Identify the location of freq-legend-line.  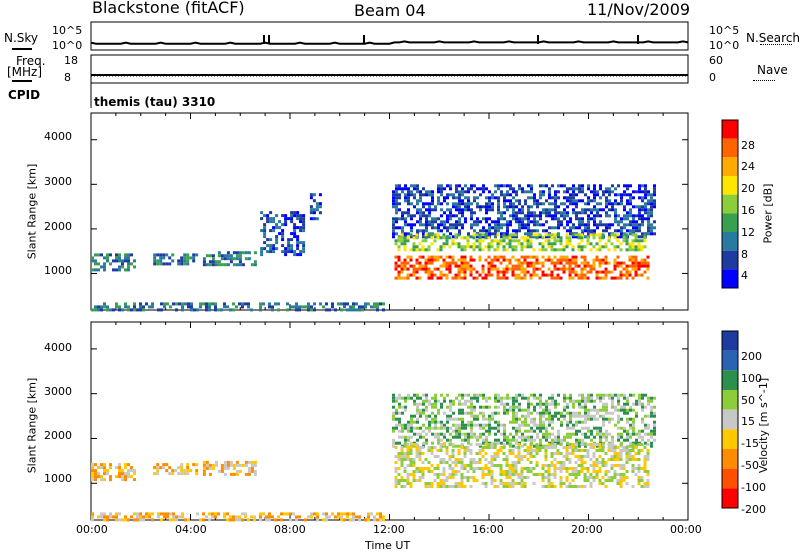
(22, 81).